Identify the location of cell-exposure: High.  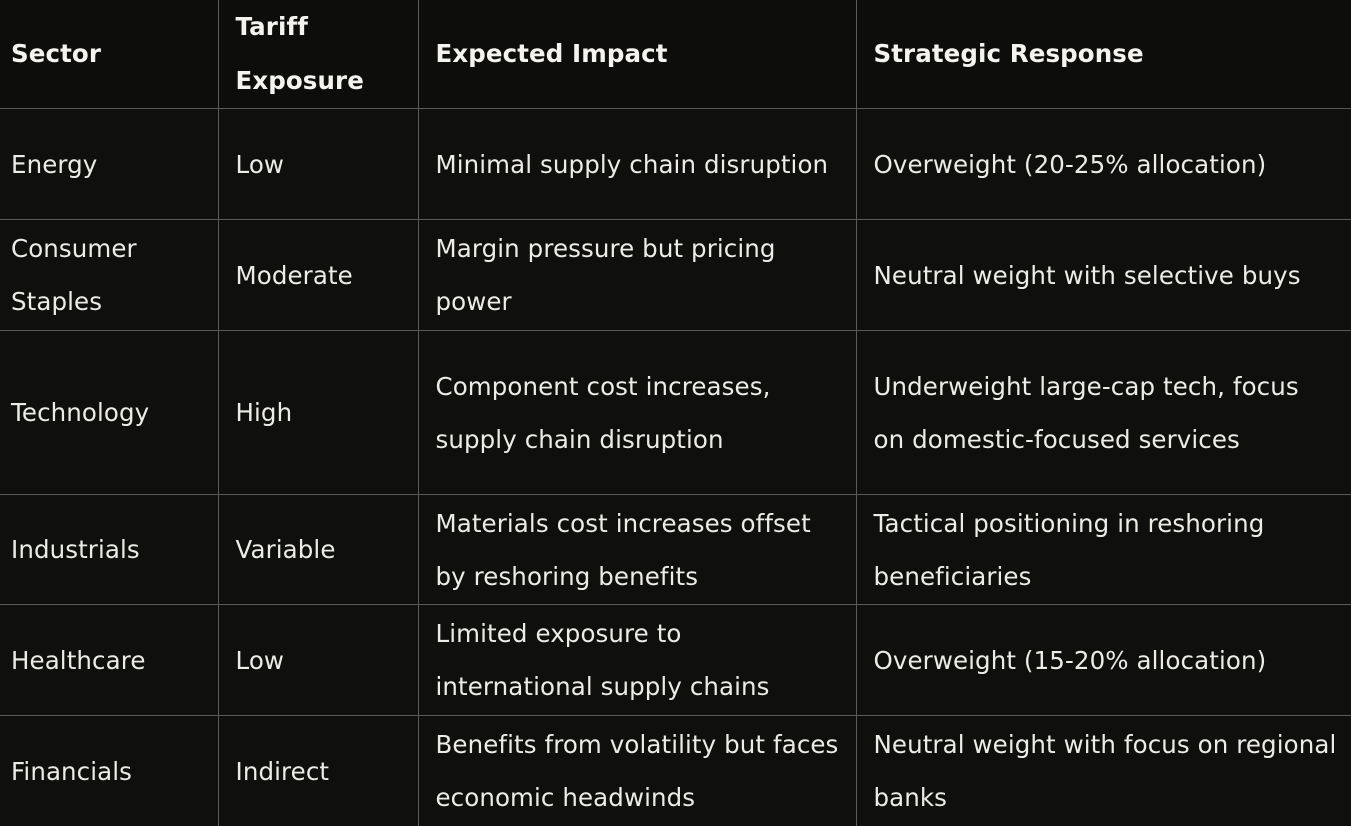
(318, 413).